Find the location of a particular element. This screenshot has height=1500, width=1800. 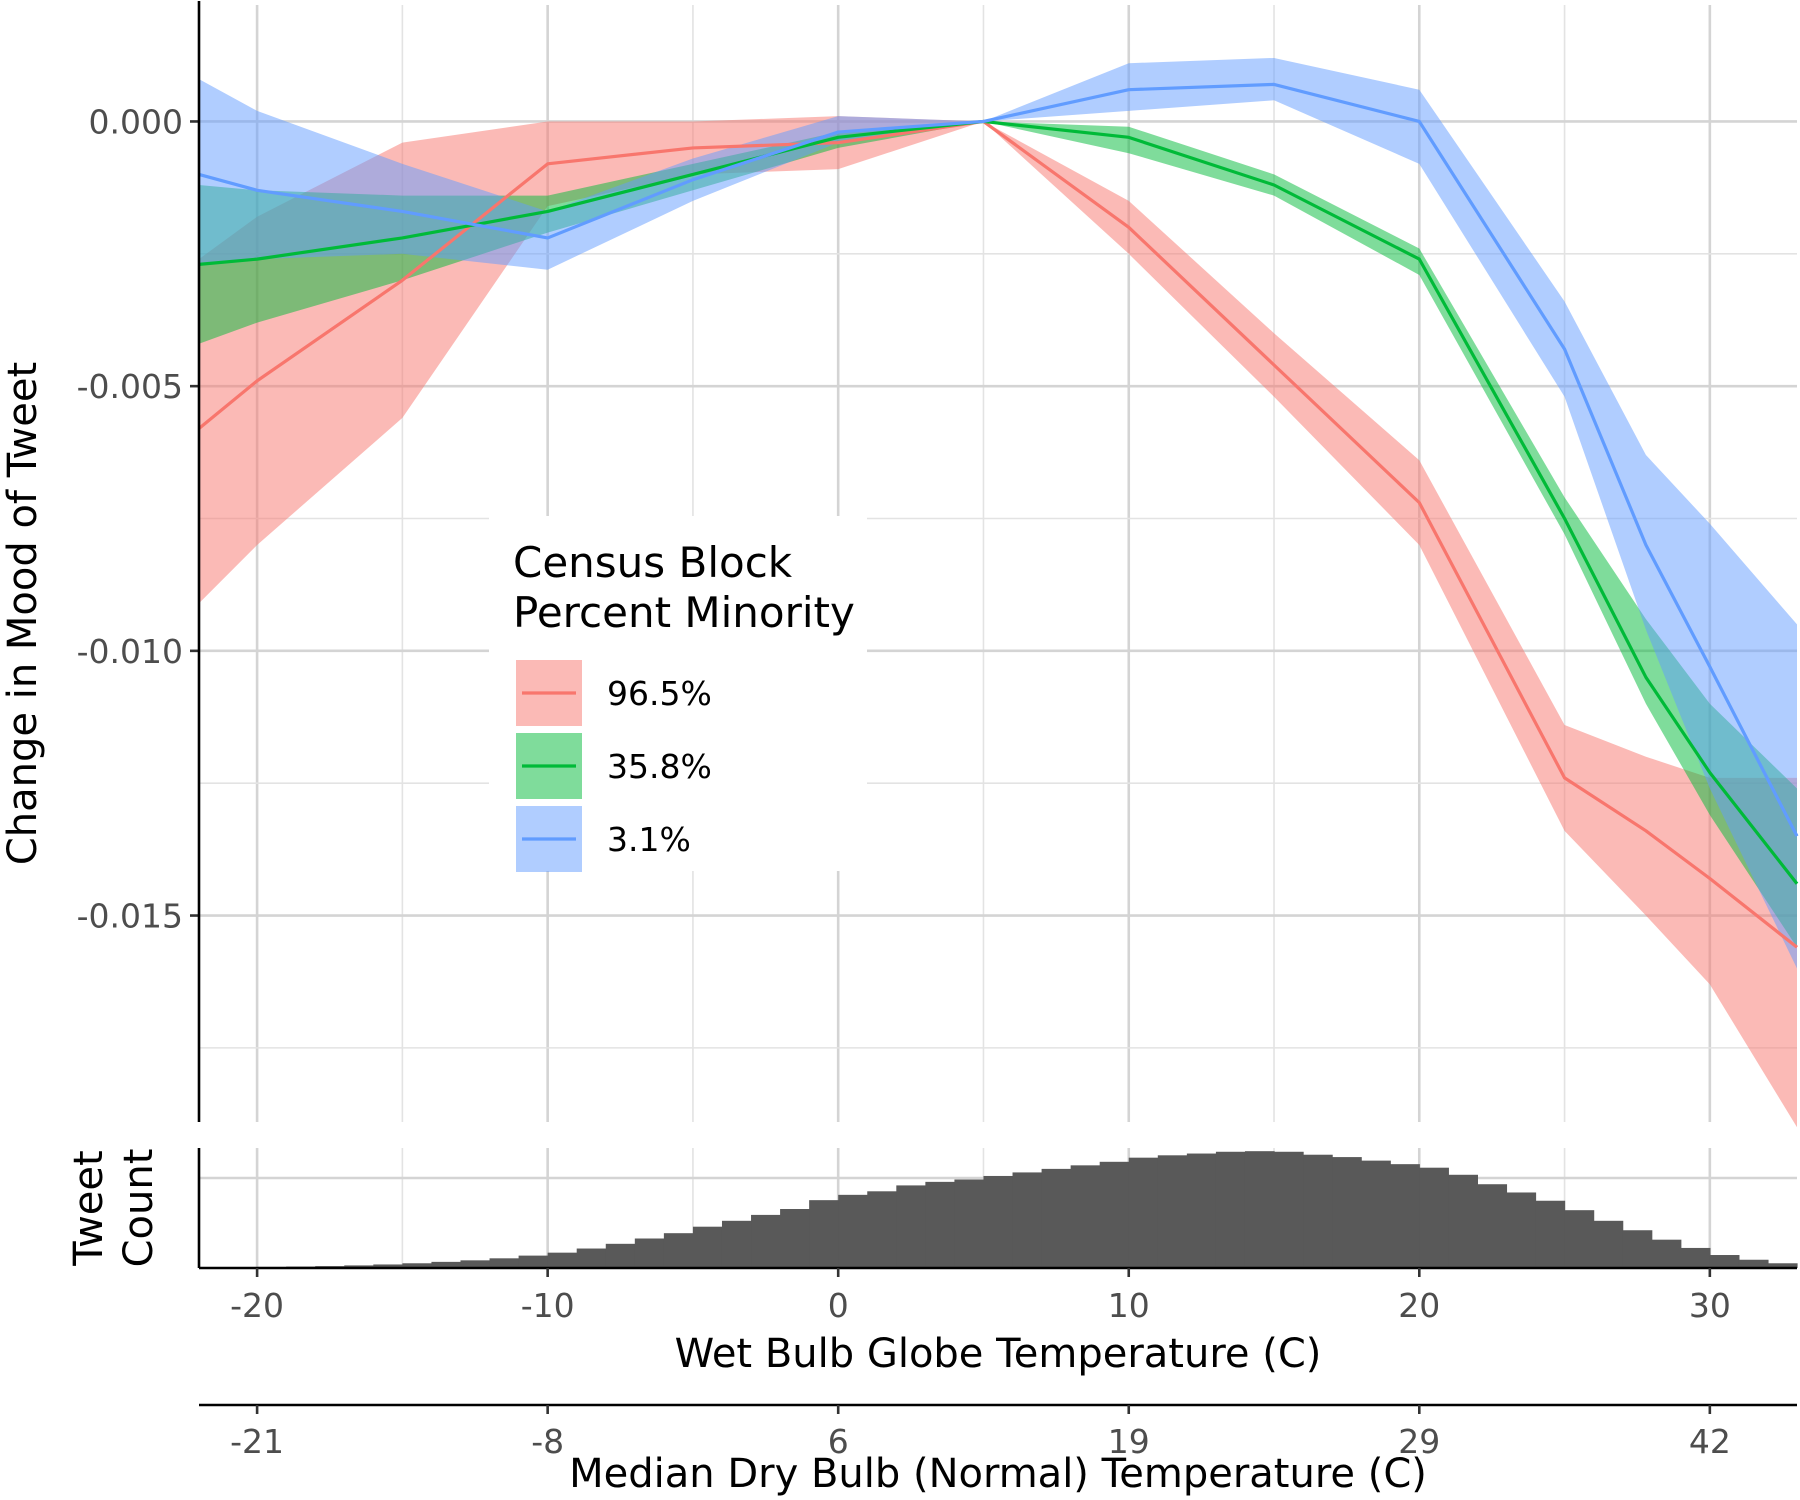

histogram-y-title-line-1: Tweet is located at coordinates (89, 1208).